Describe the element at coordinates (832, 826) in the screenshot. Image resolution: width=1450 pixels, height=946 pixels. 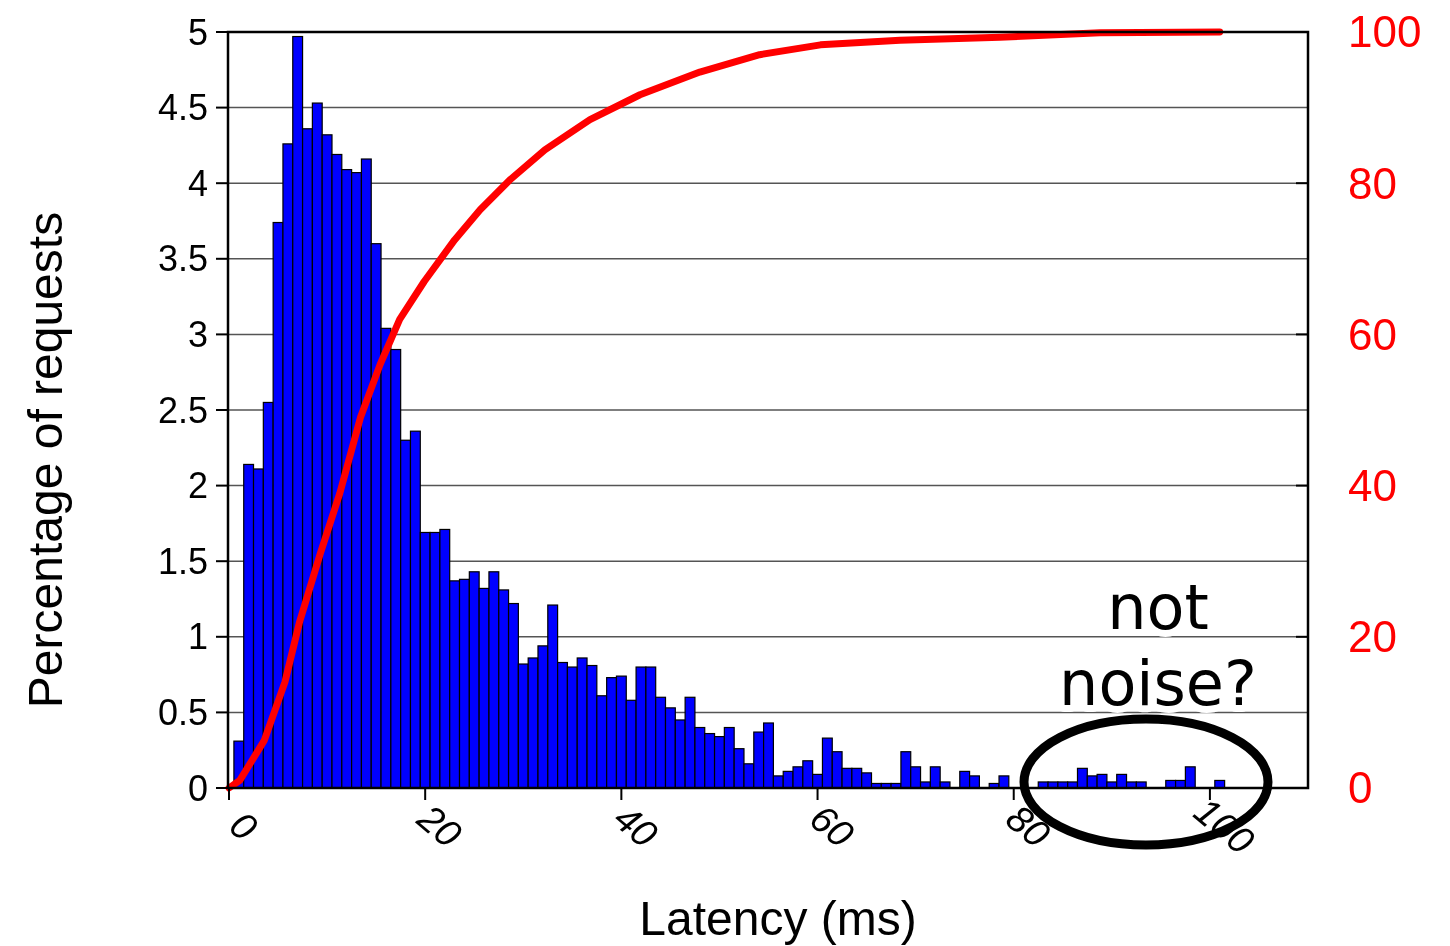
I see `x-tick-label: 60` at that location.